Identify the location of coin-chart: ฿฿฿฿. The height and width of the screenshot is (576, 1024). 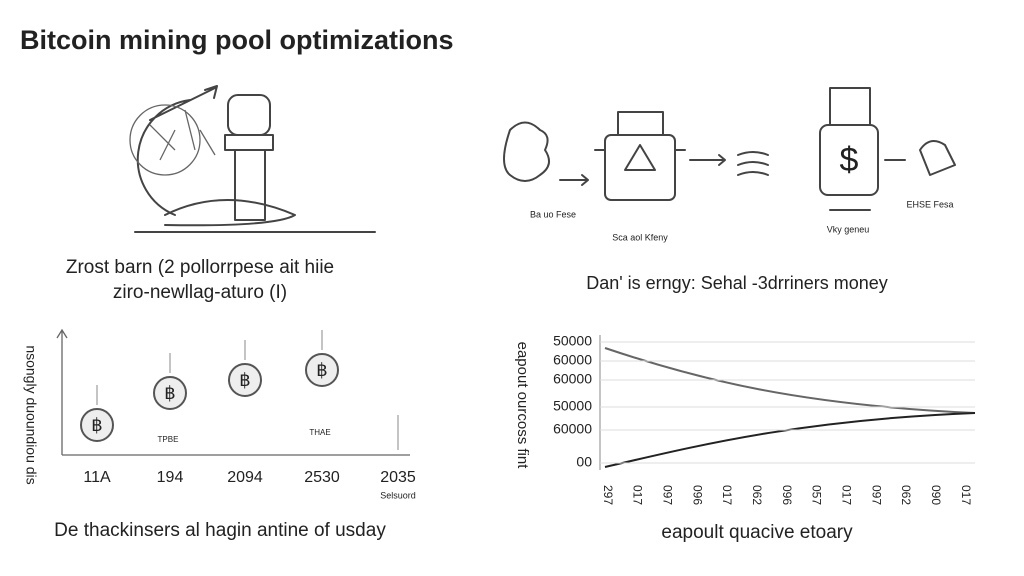
(233, 392).